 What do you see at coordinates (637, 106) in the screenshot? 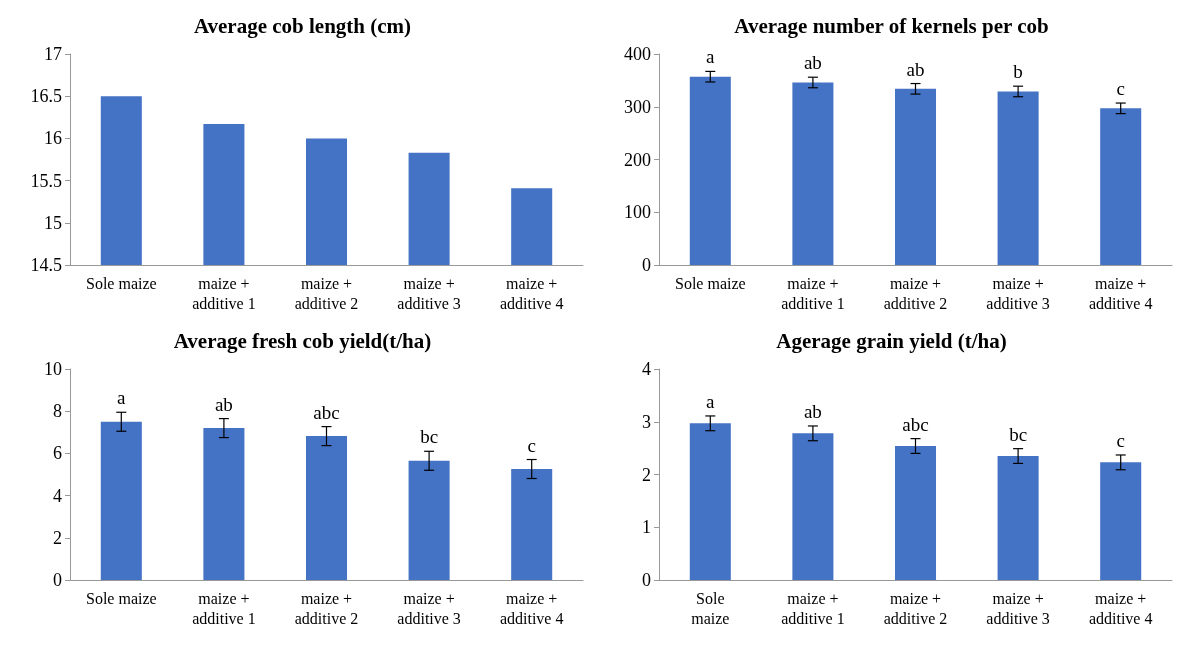
I see `y-tick-label: 300` at bounding box center [637, 106].